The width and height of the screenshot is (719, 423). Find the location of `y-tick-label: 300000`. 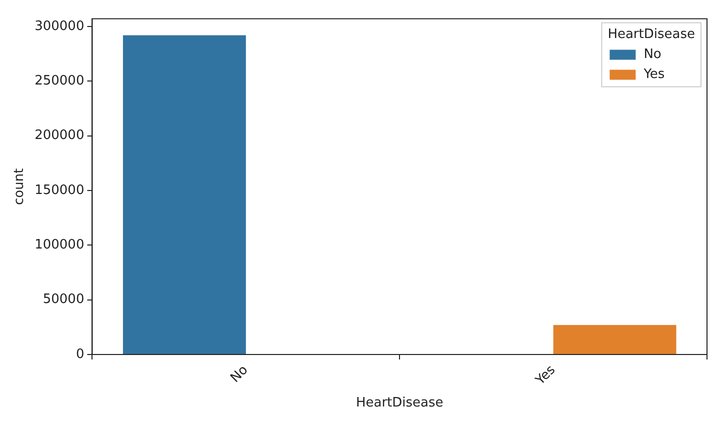

y-tick-label: 300000 is located at coordinates (59, 26).